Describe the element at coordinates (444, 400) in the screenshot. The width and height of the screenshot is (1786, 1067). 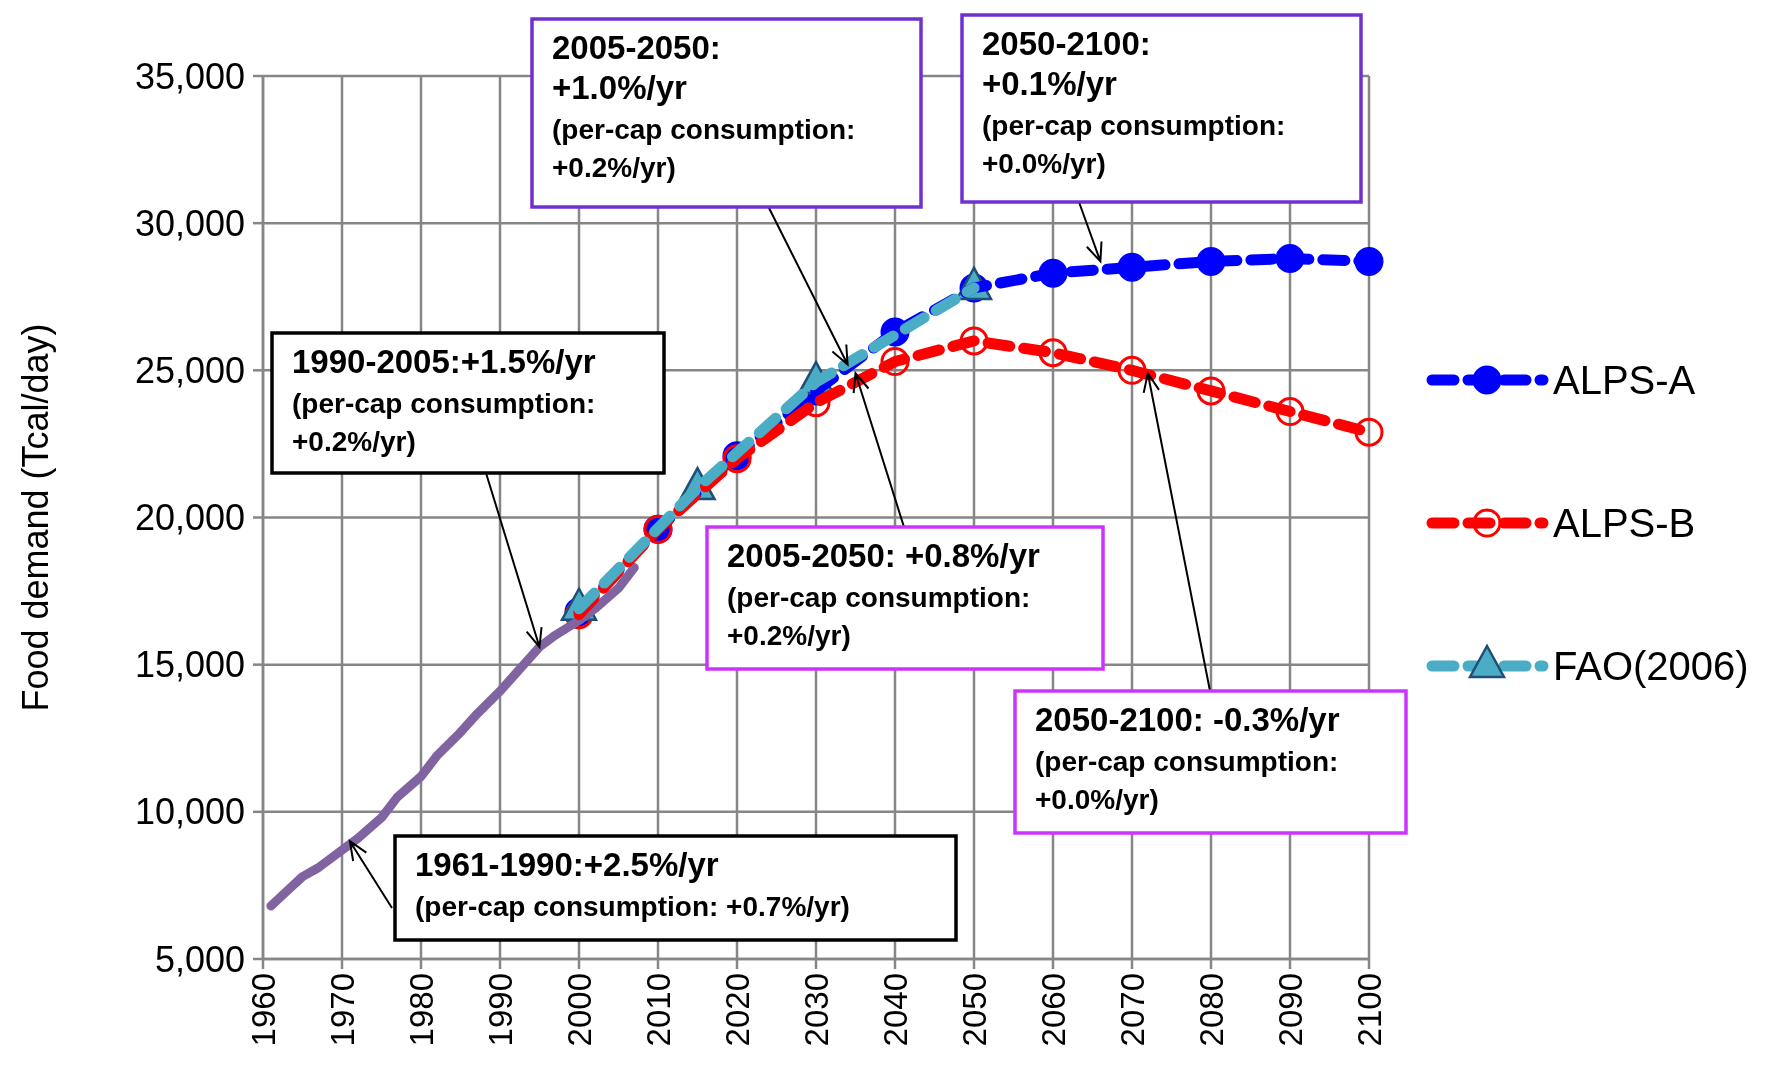
I see `annotation: 1990-2005:+1.5%/yr (per-cap consumption: +0.2%/yr)` at that location.